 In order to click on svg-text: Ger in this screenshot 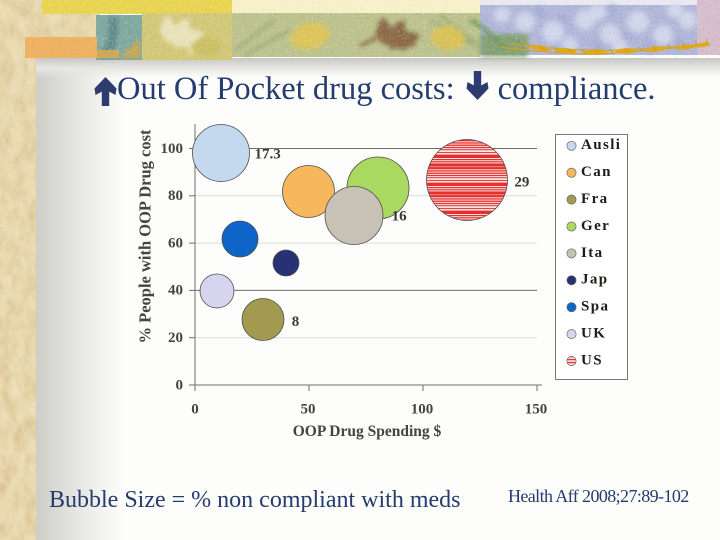, I will do `click(595, 226)`.